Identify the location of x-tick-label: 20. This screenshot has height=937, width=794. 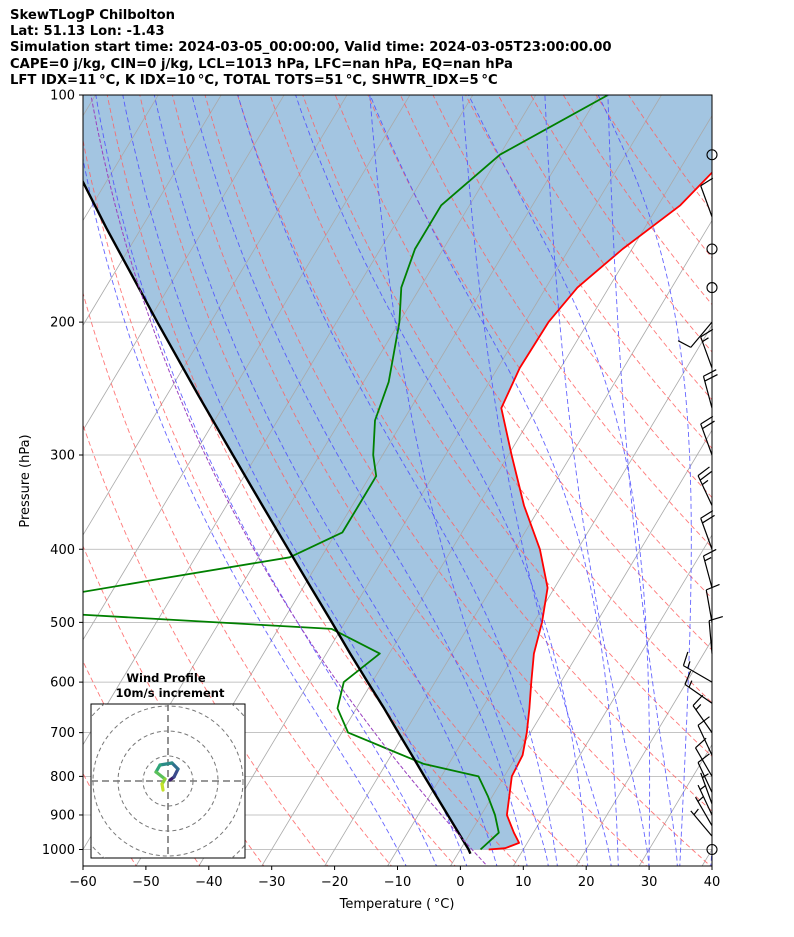
(586, 882).